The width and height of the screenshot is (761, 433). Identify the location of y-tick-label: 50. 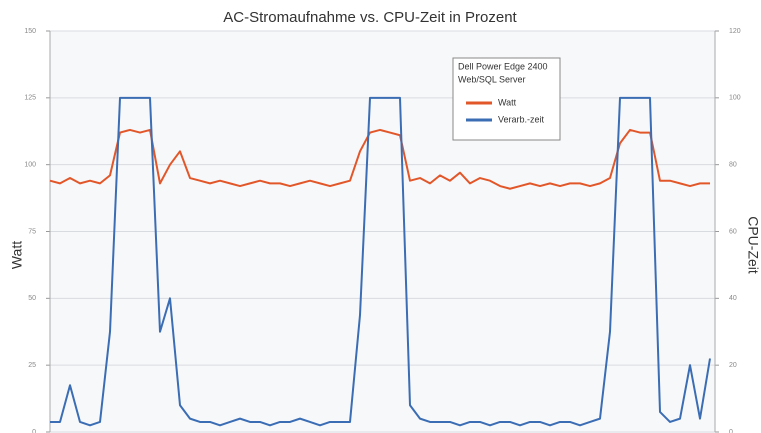
(32, 298).